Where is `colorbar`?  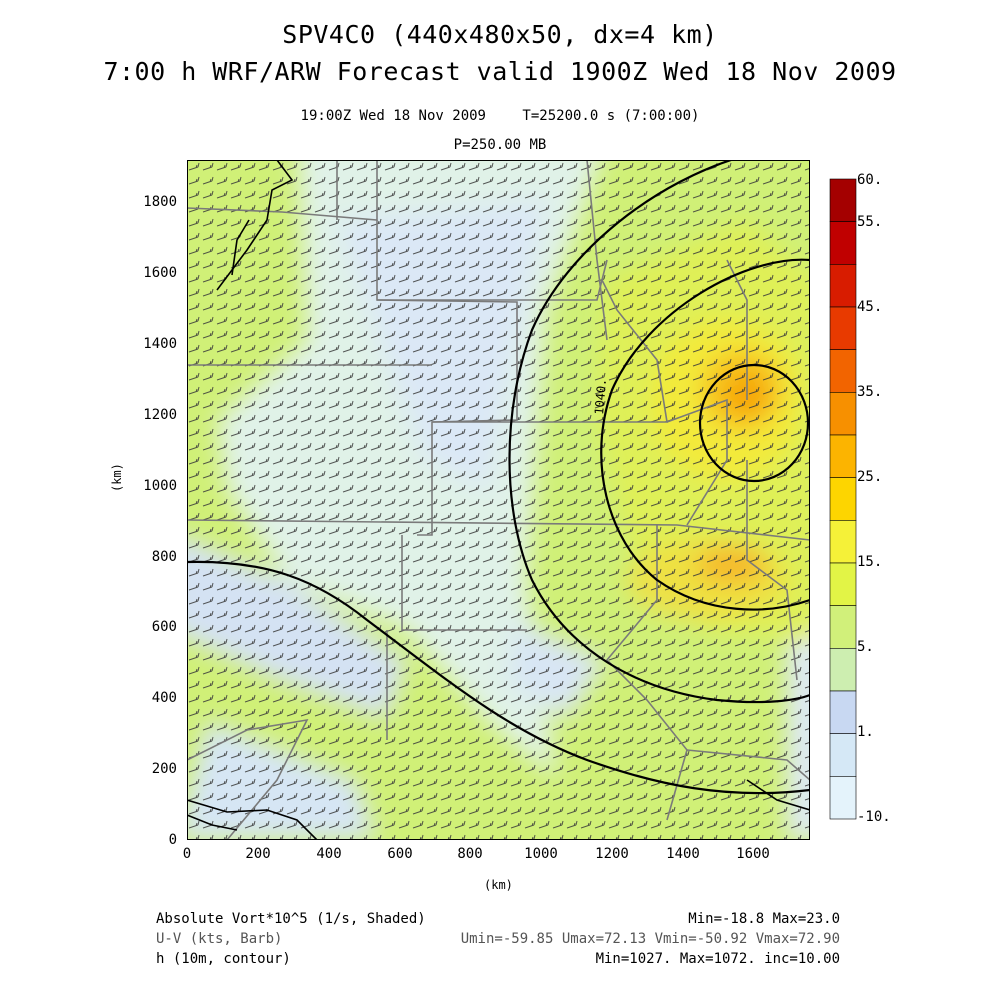
colorbar is located at coordinates (843, 499).